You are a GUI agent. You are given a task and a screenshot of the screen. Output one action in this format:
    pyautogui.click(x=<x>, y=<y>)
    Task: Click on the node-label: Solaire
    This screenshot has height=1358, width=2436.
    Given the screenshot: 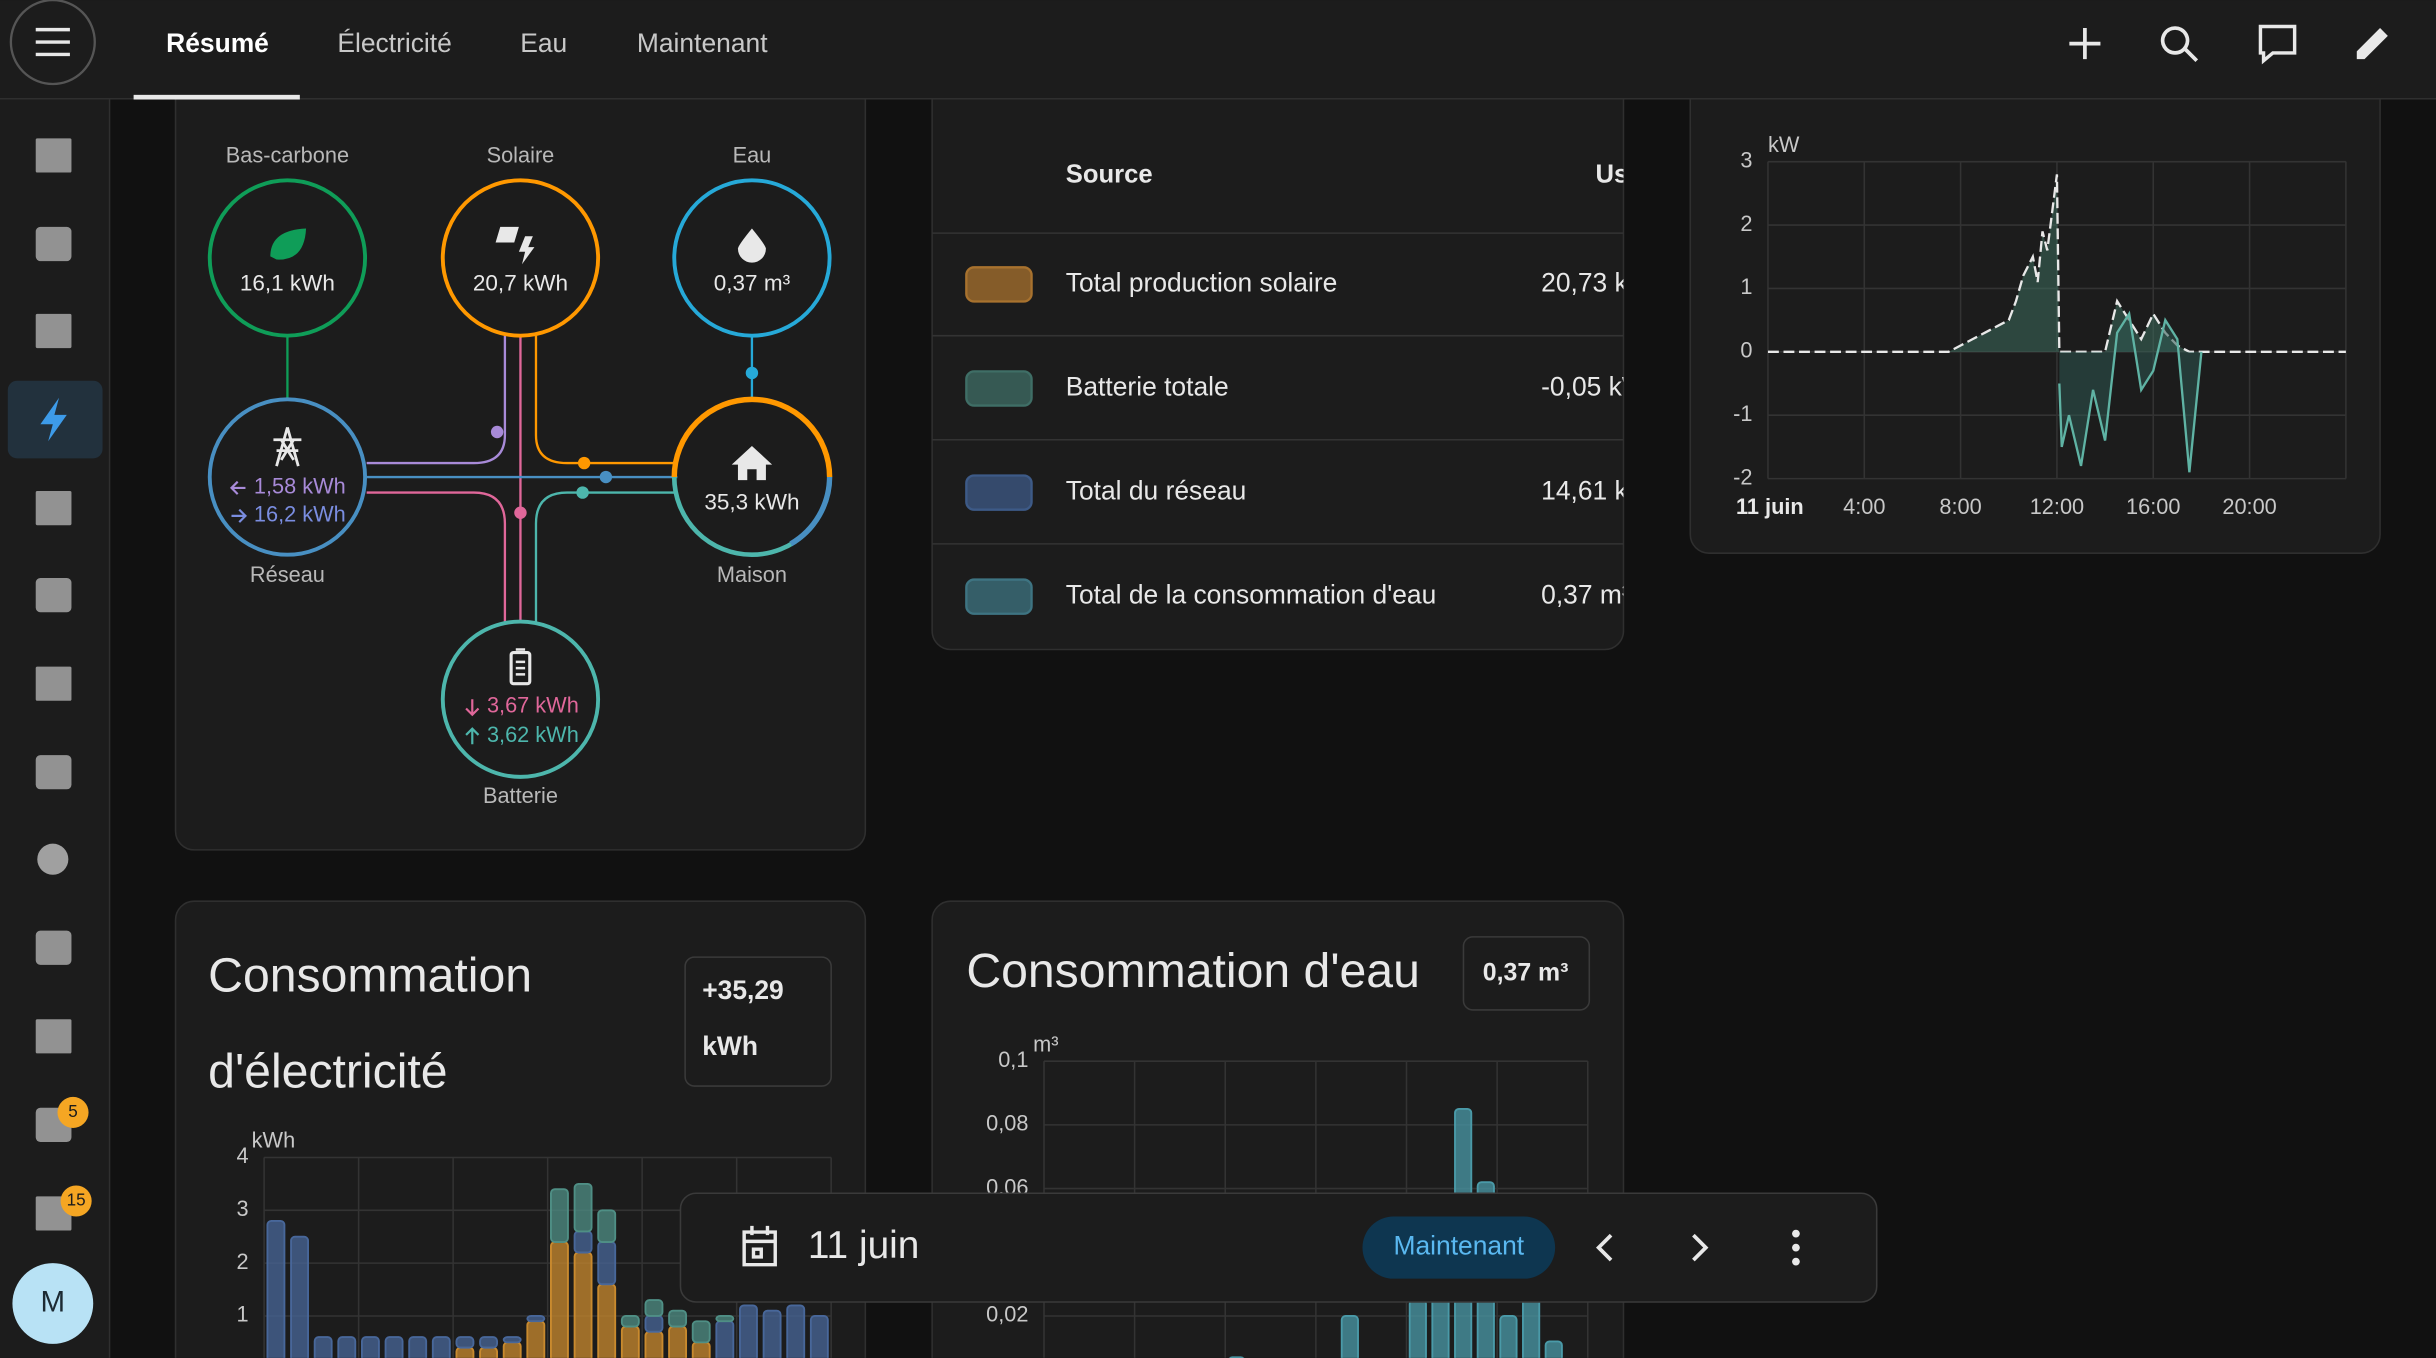 What is the action you would take?
    pyautogui.click(x=521, y=155)
    